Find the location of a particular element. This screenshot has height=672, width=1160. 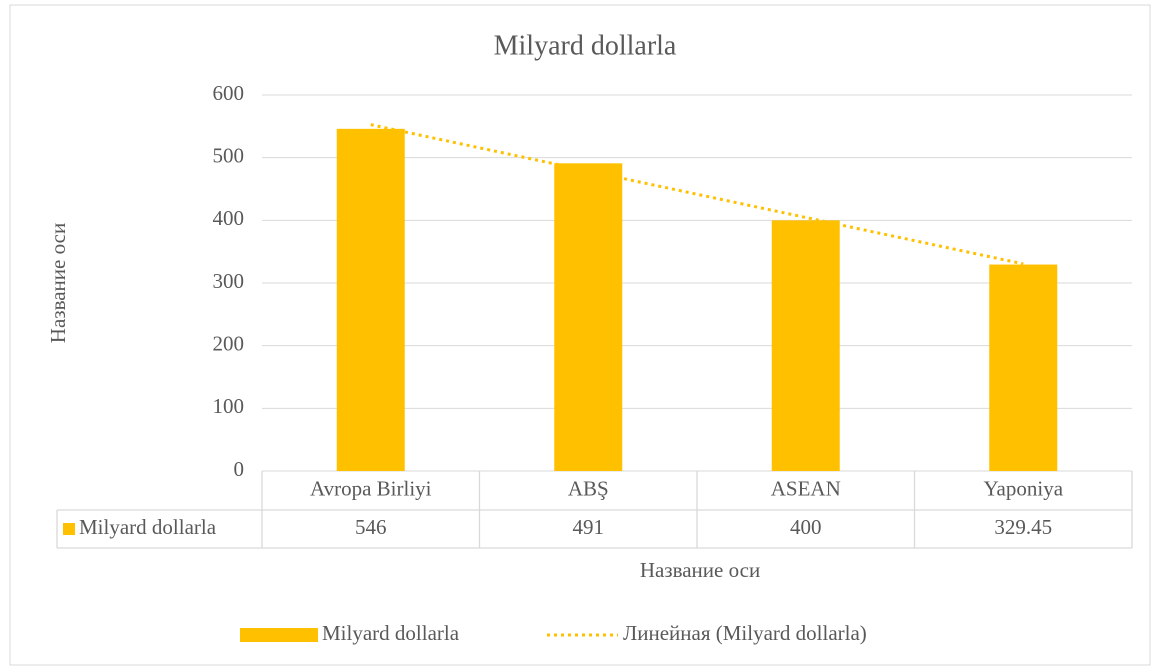

y-tick-label: 300 is located at coordinates (229, 281).